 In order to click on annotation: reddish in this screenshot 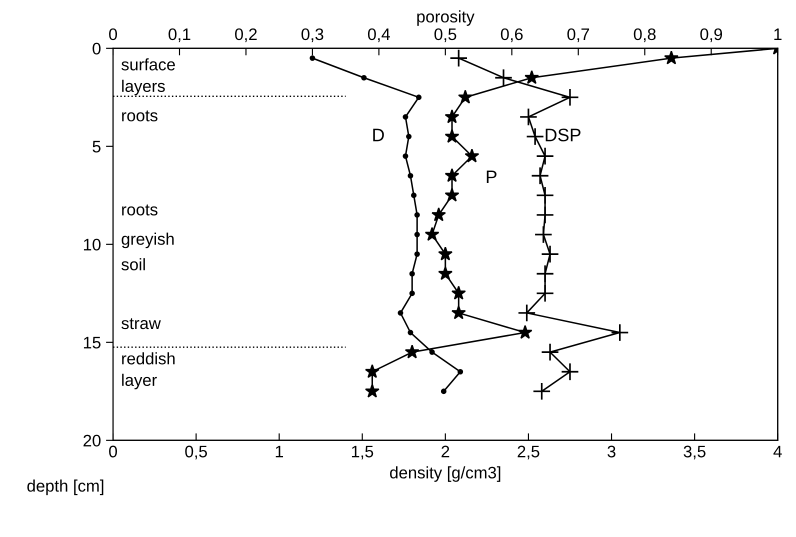, I will do `click(148, 358)`.